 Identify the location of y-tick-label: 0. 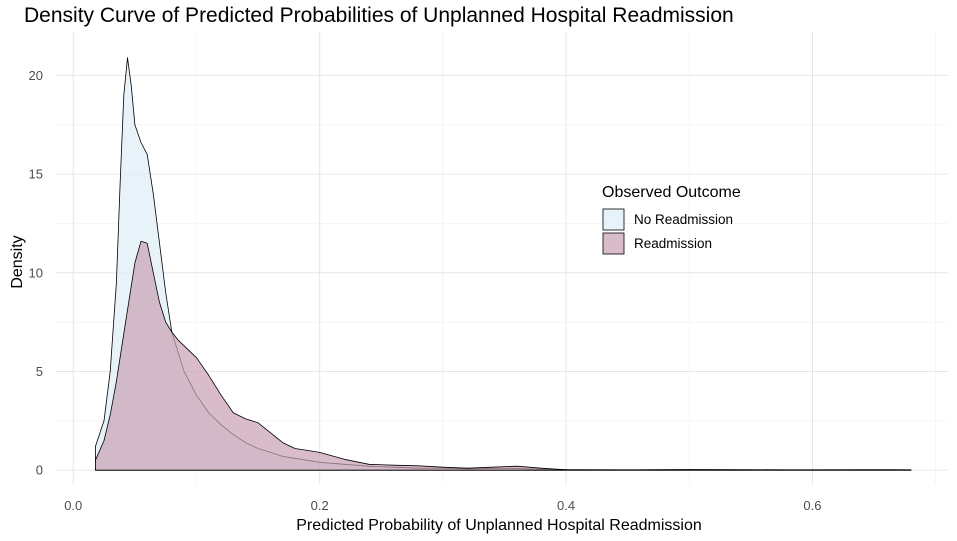
(39, 470).